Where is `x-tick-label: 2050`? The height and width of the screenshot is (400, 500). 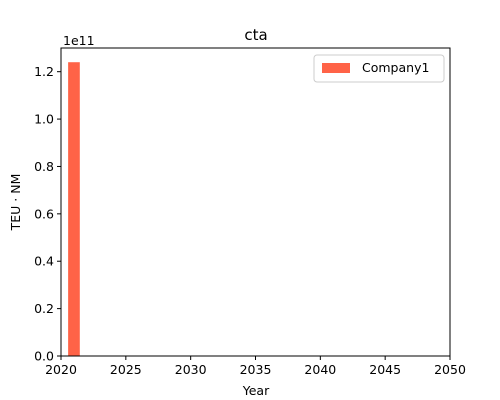 x-tick-label: 2050 is located at coordinates (450, 369).